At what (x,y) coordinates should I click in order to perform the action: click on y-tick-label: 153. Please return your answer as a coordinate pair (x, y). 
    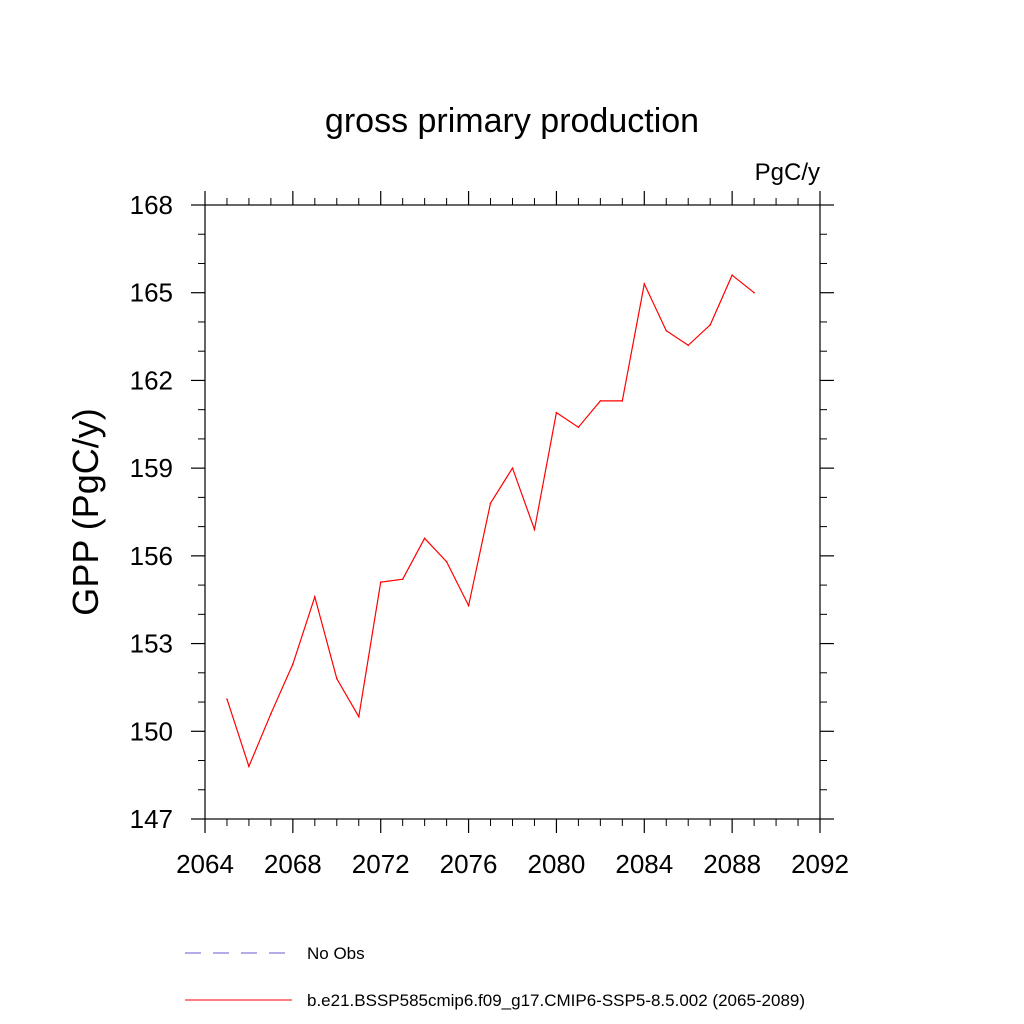
    Looking at the image, I should click on (151, 644).